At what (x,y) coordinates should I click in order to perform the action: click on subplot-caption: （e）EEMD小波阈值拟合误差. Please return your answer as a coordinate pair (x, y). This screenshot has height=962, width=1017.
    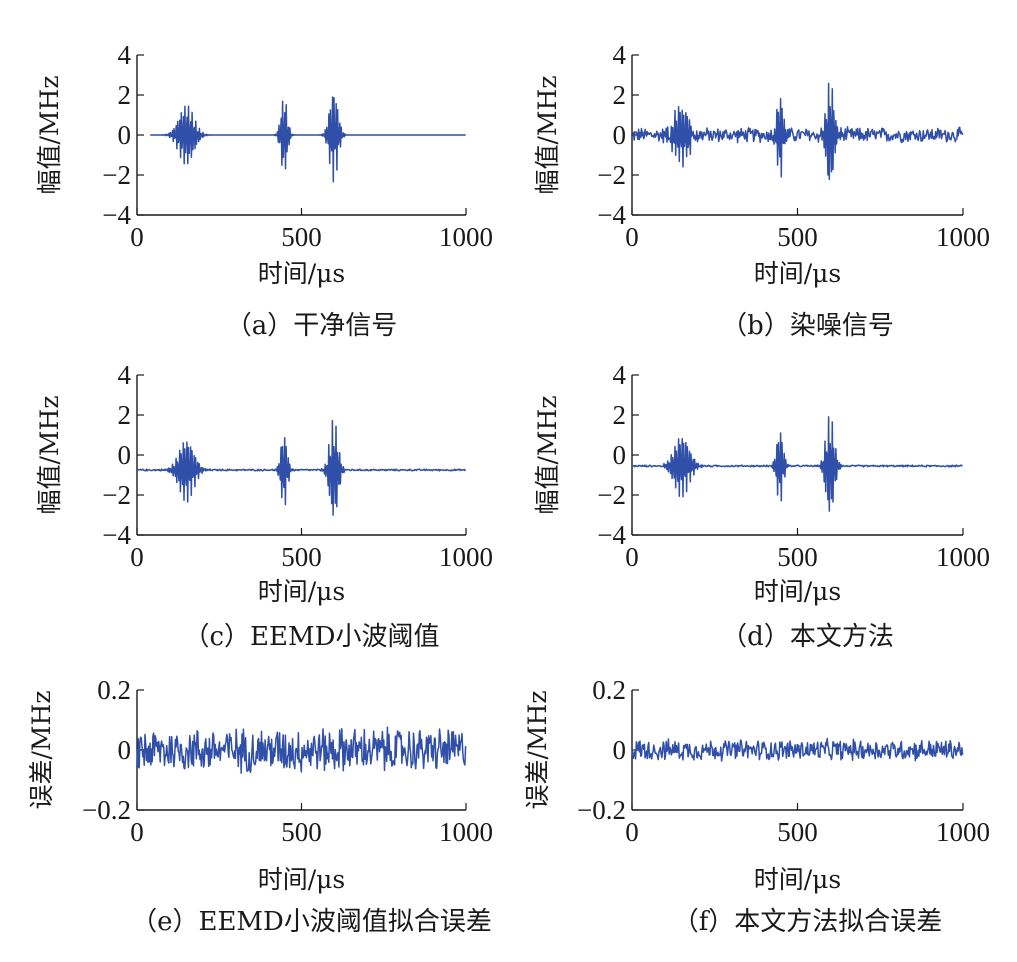
    Looking at the image, I should click on (311, 922).